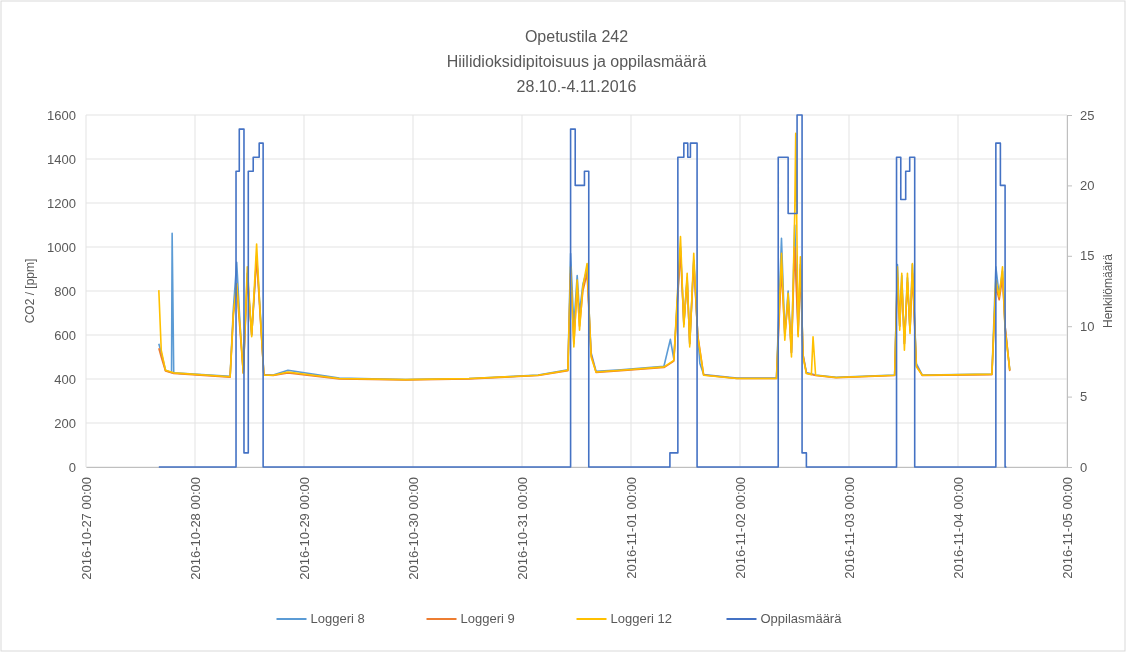  I want to click on y2-axis-title: Henkilömäärä, so click(1108, 291).